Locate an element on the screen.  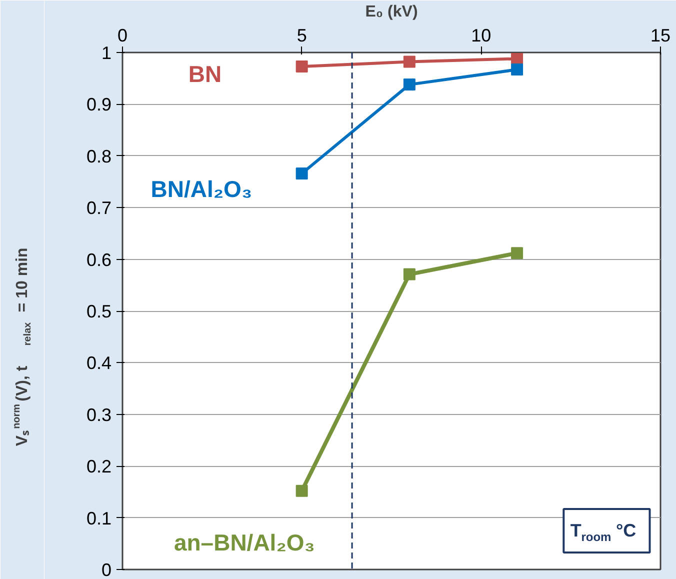
y-tick-label: 0 is located at coordinates (106, 569).